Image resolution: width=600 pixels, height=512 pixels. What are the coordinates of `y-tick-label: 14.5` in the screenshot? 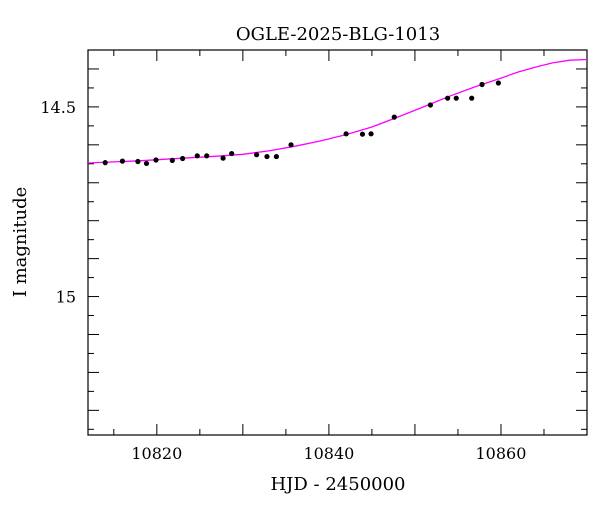 It's located at (58, 107).